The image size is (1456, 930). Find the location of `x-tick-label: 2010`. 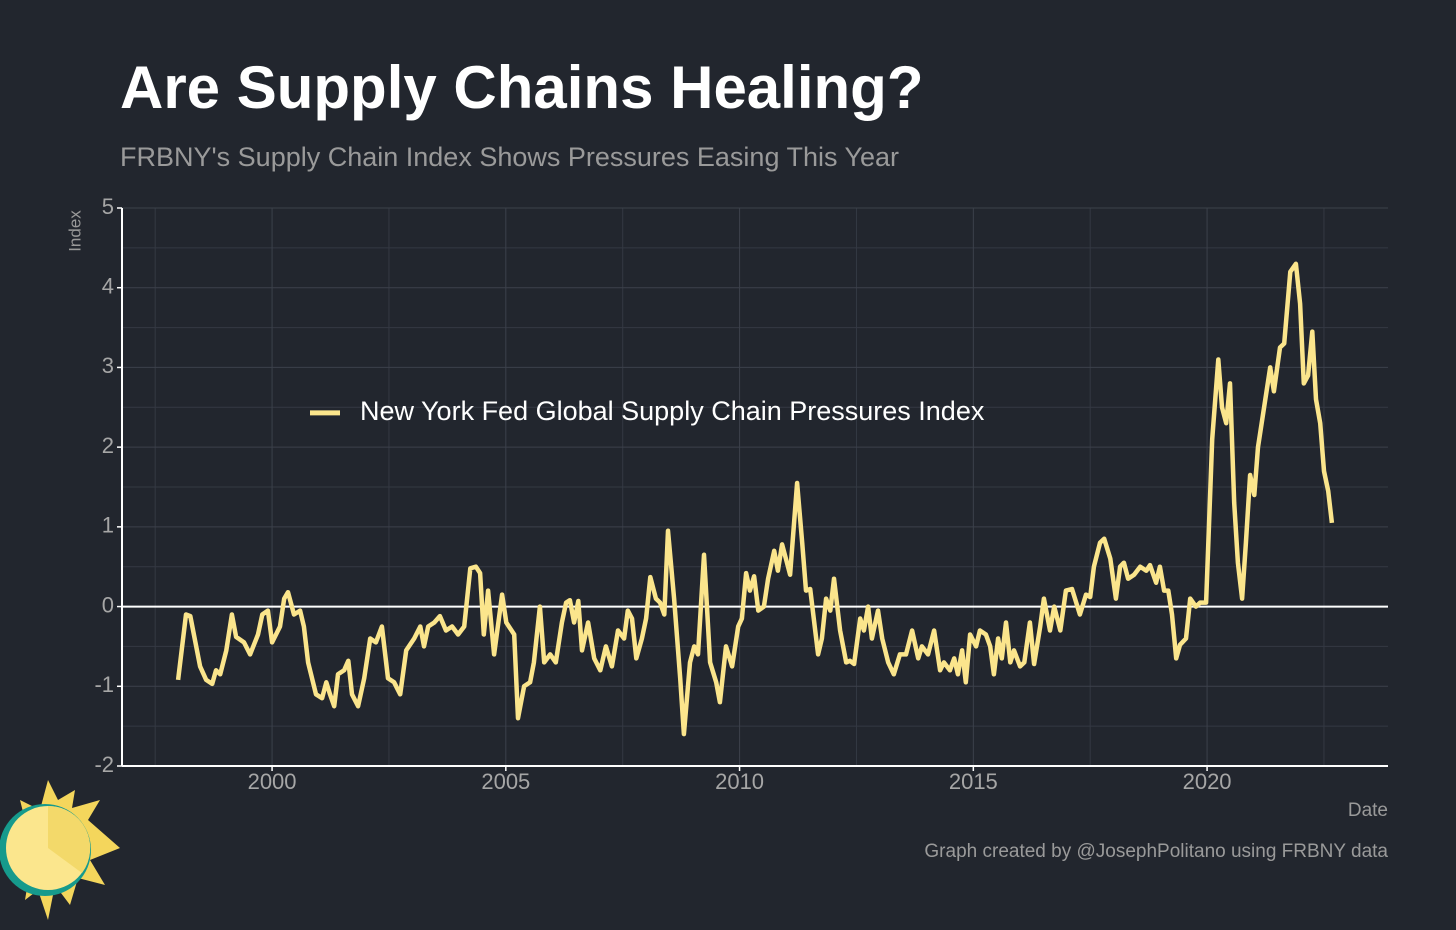

x-tick-label: 2010 is located at coordinates (739, 781).